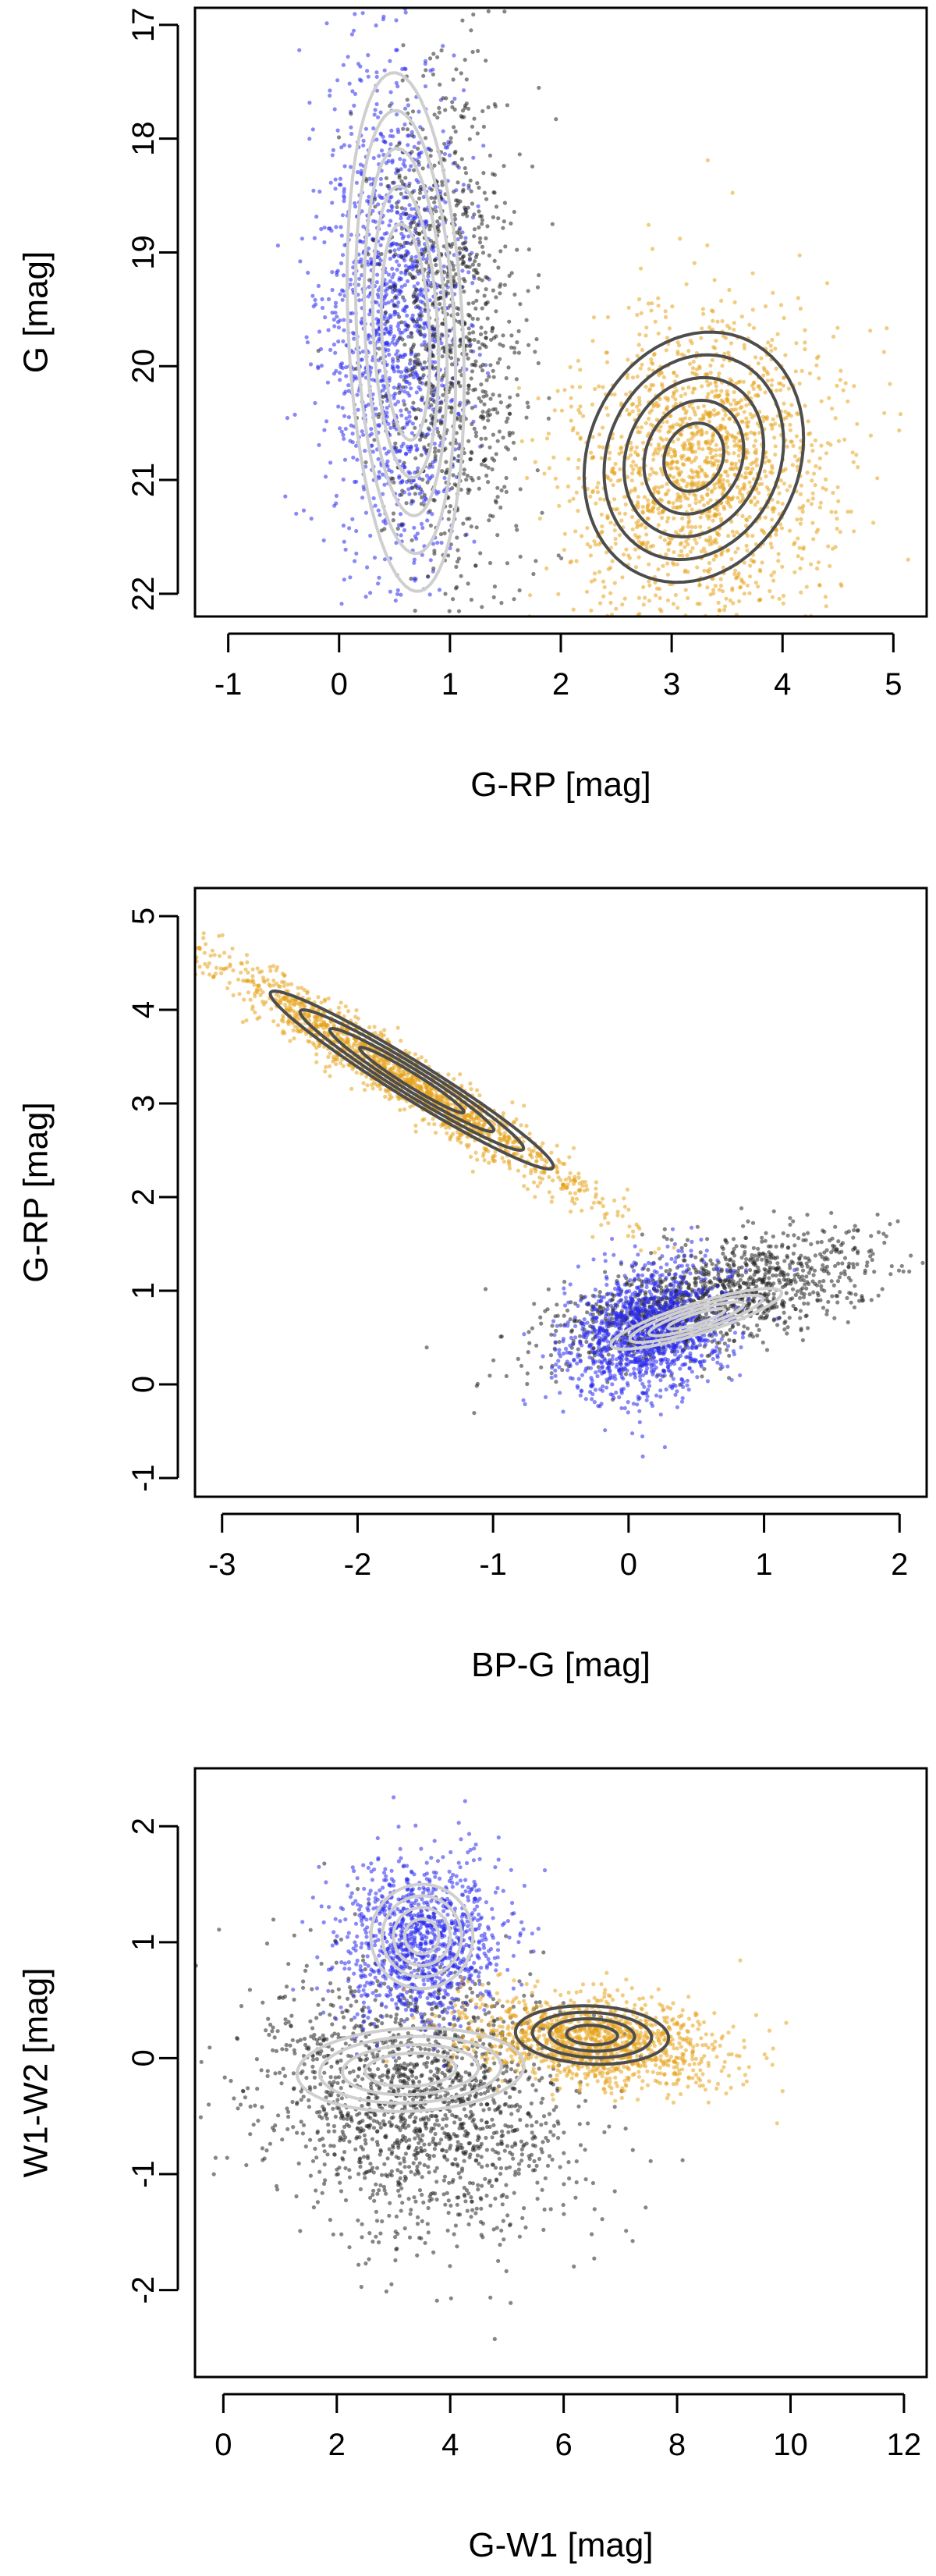 This screenshot has width=936, height=2576. Describe the element at coordinates (694, 457) in the screenshot. I see `contour-line` at that location.